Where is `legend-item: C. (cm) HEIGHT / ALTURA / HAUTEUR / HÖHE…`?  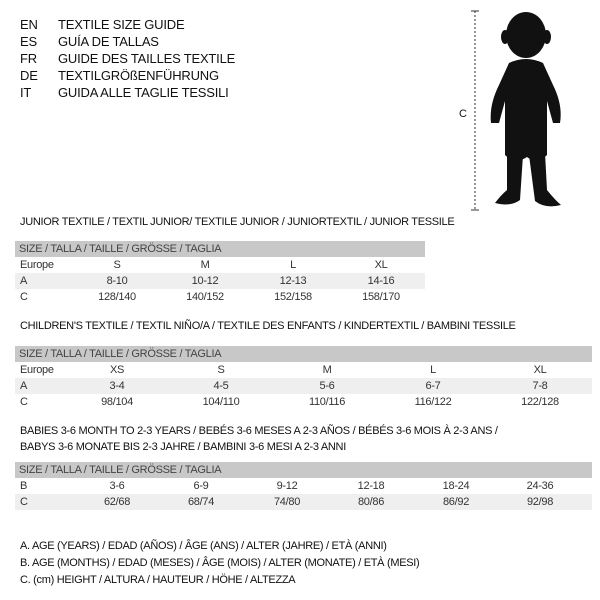
legend-item: C. (cm) HEIGHT / ALTURA / HAUTEUR / HÖHE… is located at coordinates (158, 580).